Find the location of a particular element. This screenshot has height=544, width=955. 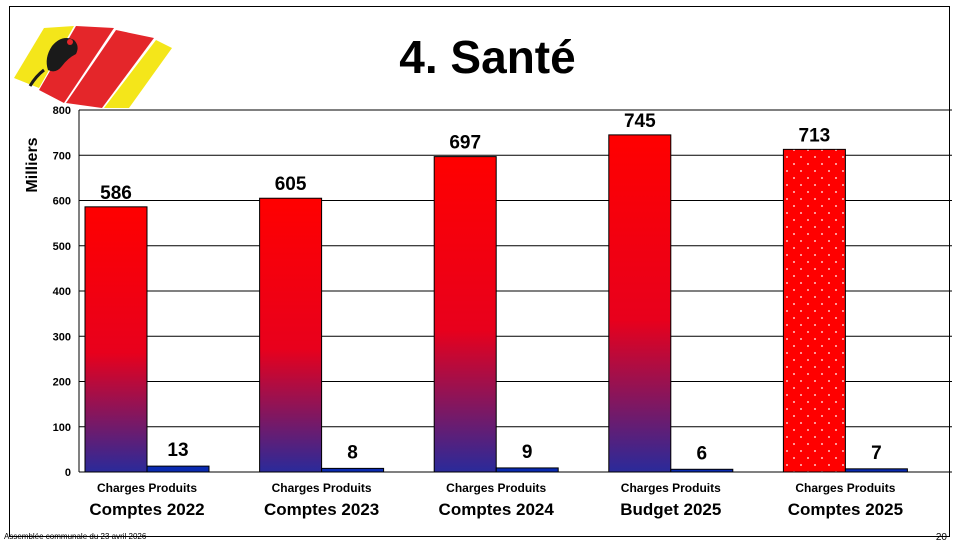

x-category-label: Budget 2025 is located at coordinates (670, 509).